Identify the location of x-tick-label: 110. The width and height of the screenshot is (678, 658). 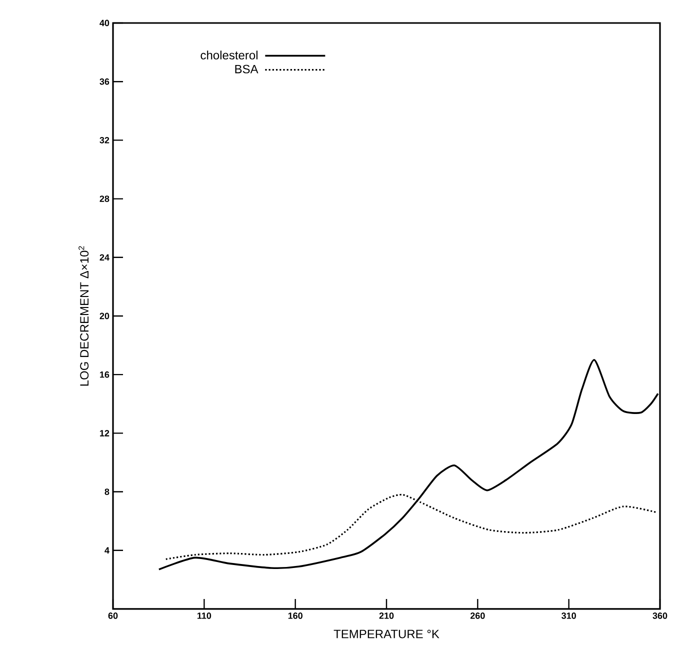
(204, 615).